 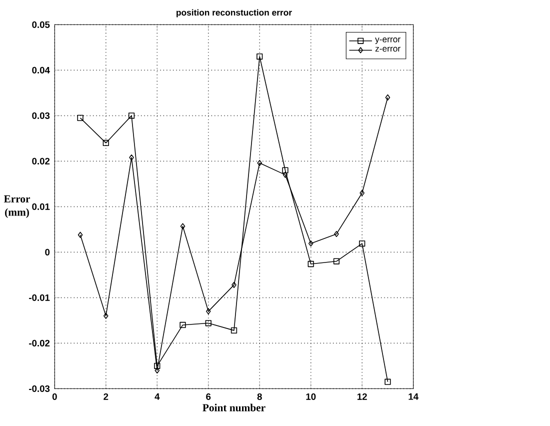 What do you see at coordinates (17, 206) in the screenshot?
I see `y-axis-title: Error (mm)` at bounding box center [17, 206].